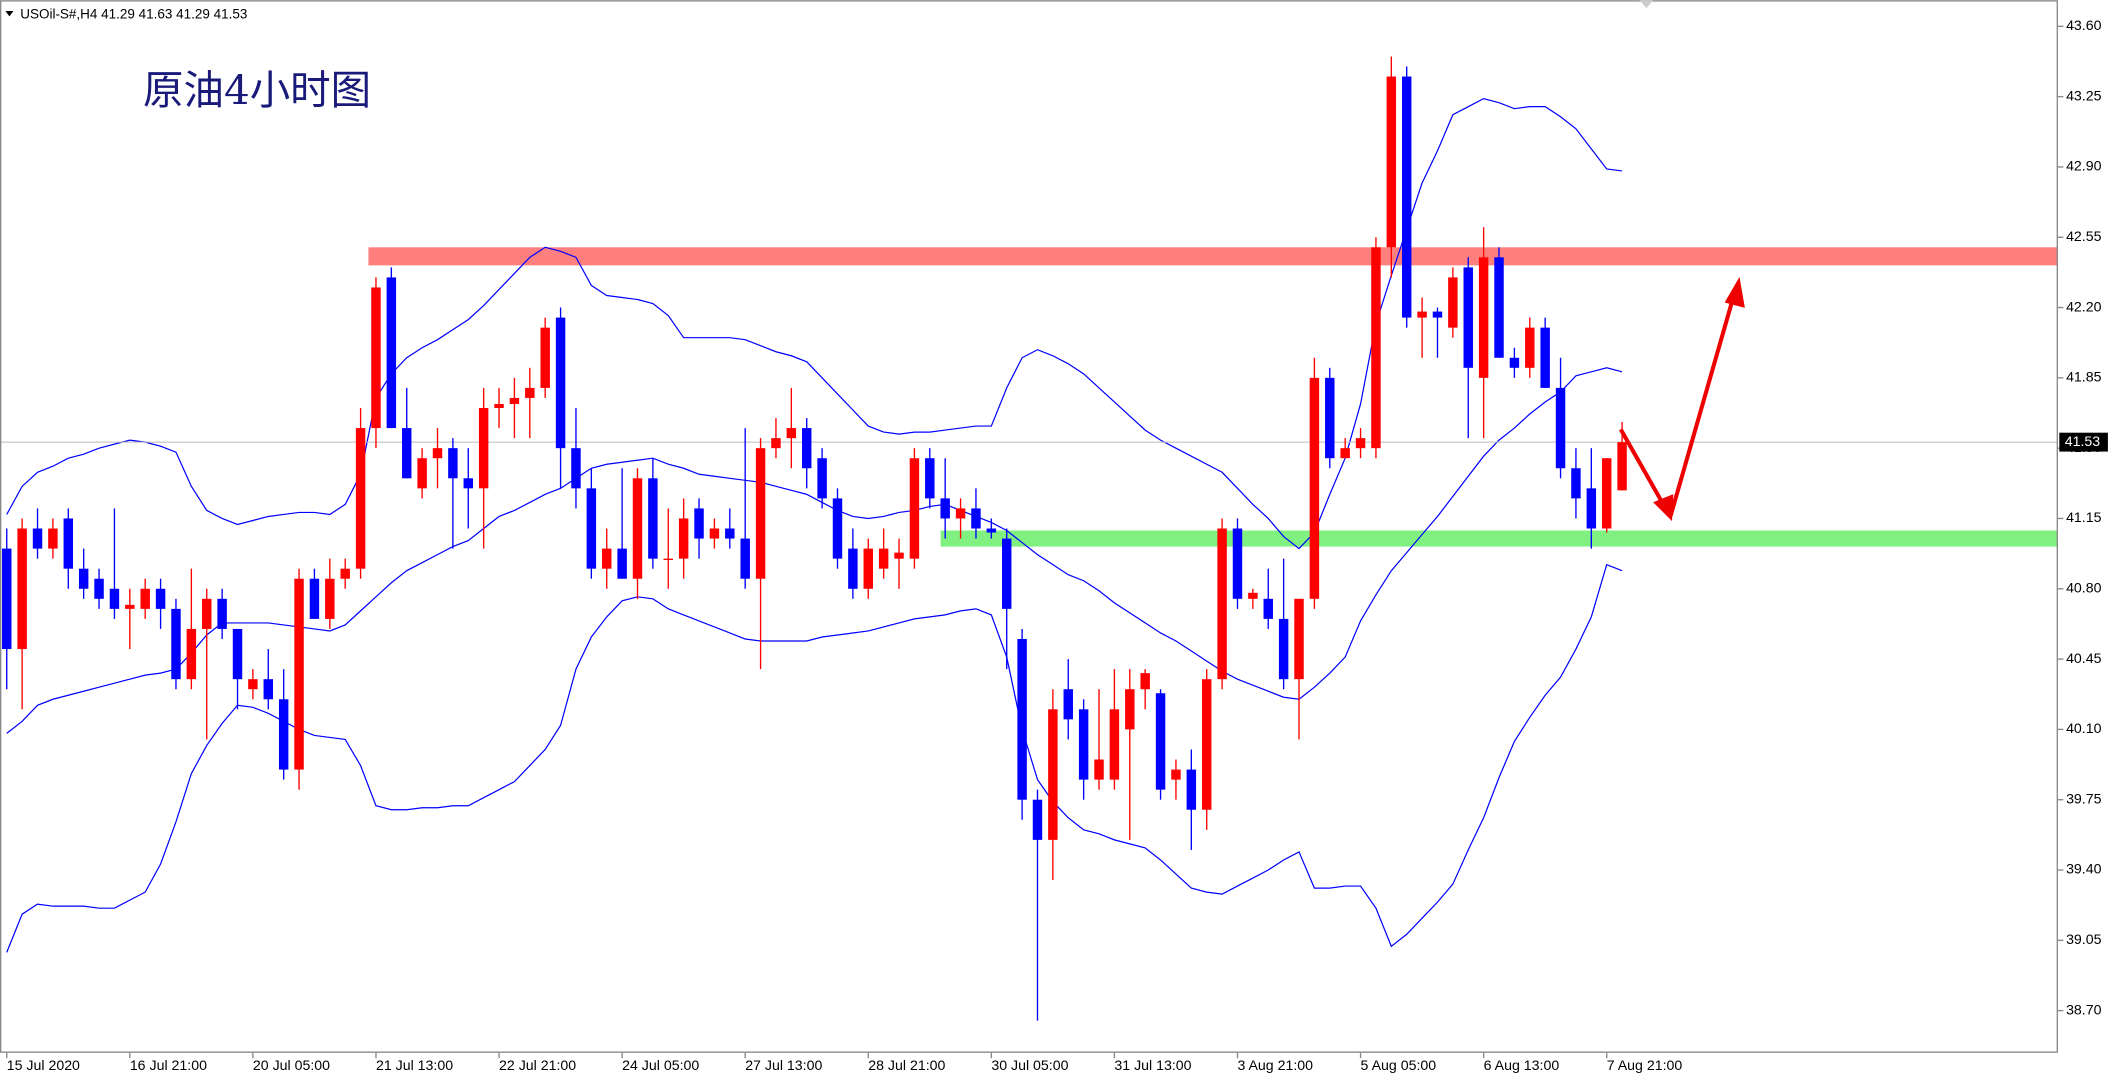  I want to click on last-price-label: 41.53, so click(2083, 442).